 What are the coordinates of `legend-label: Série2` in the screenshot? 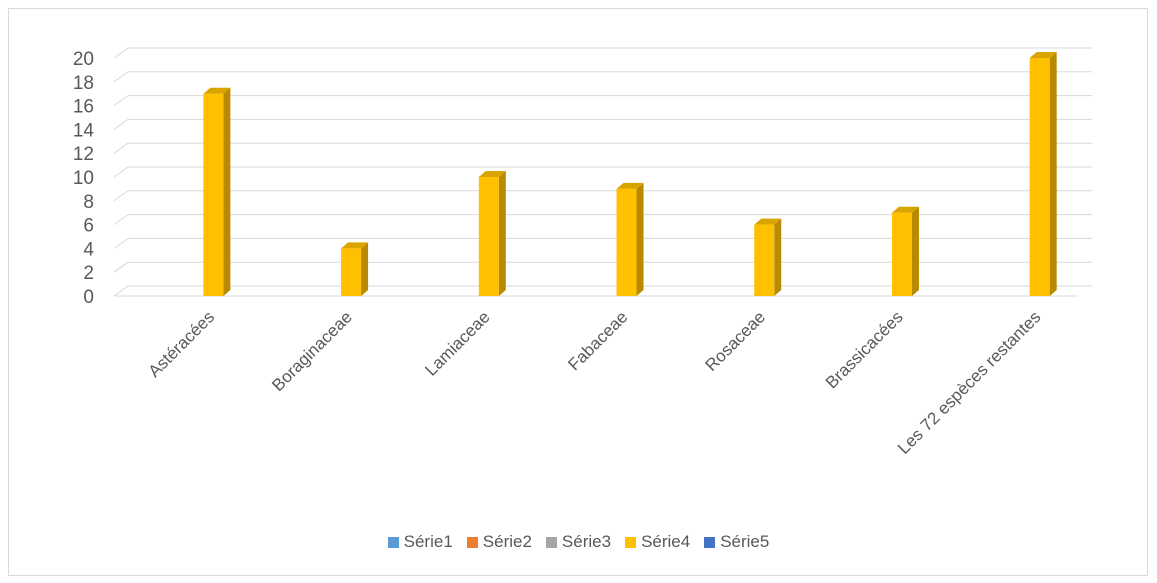 It's located at (507, 541).